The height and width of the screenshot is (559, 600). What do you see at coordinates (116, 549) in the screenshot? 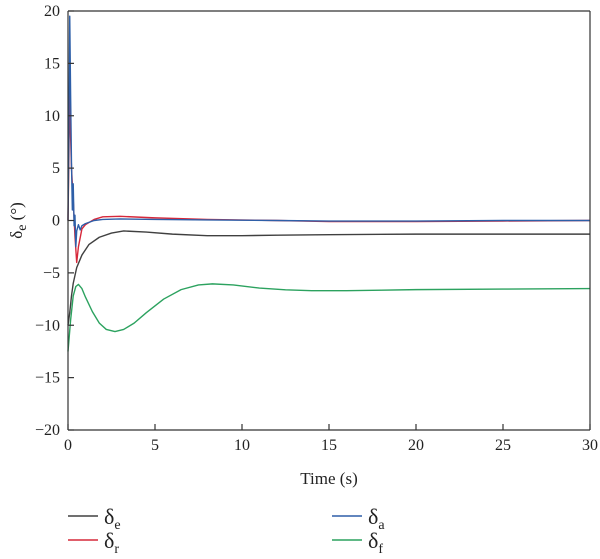
I see `legend-label-sub: r` at bounding box center [116, 549].